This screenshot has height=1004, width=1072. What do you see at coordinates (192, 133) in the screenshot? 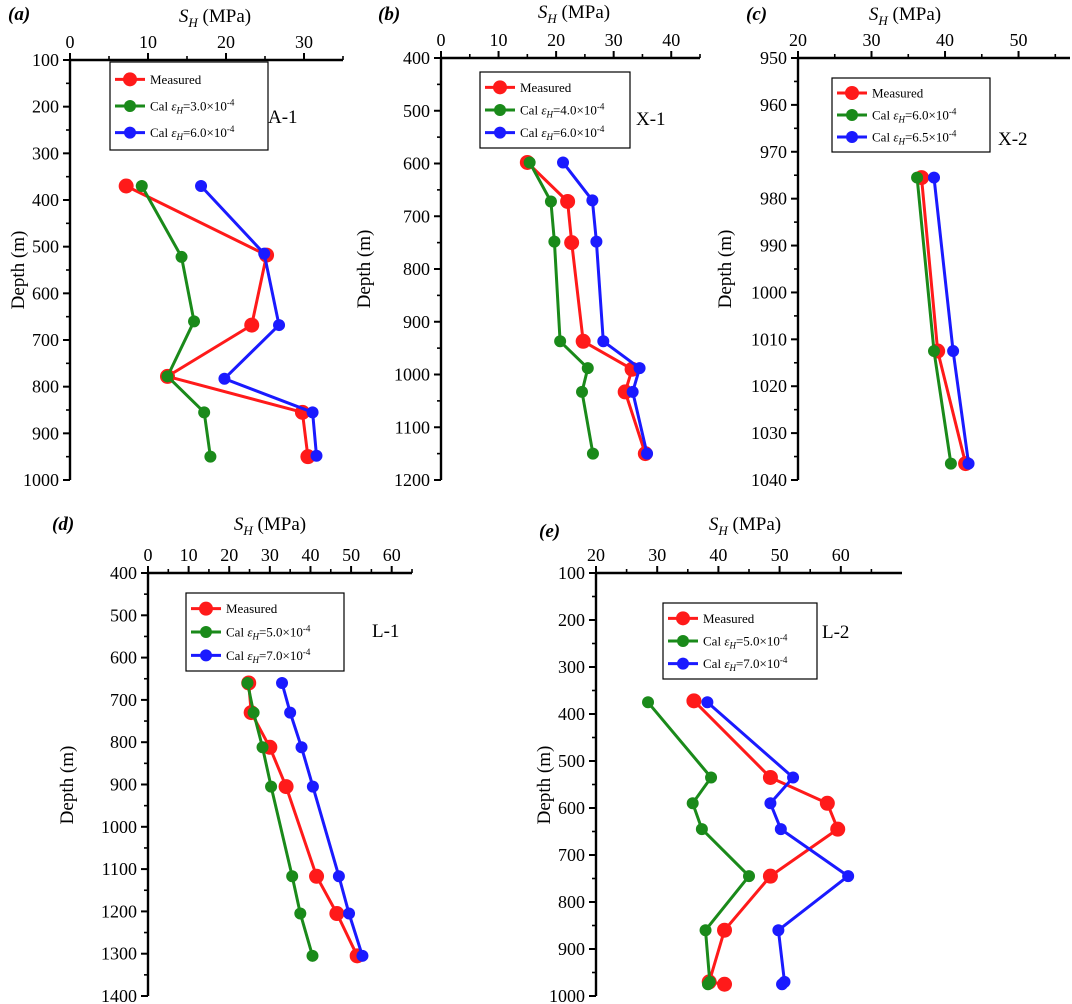
I see `legend-label-cal-high: Cal εH=6.0×10-4` at bounding box center [192, 133].